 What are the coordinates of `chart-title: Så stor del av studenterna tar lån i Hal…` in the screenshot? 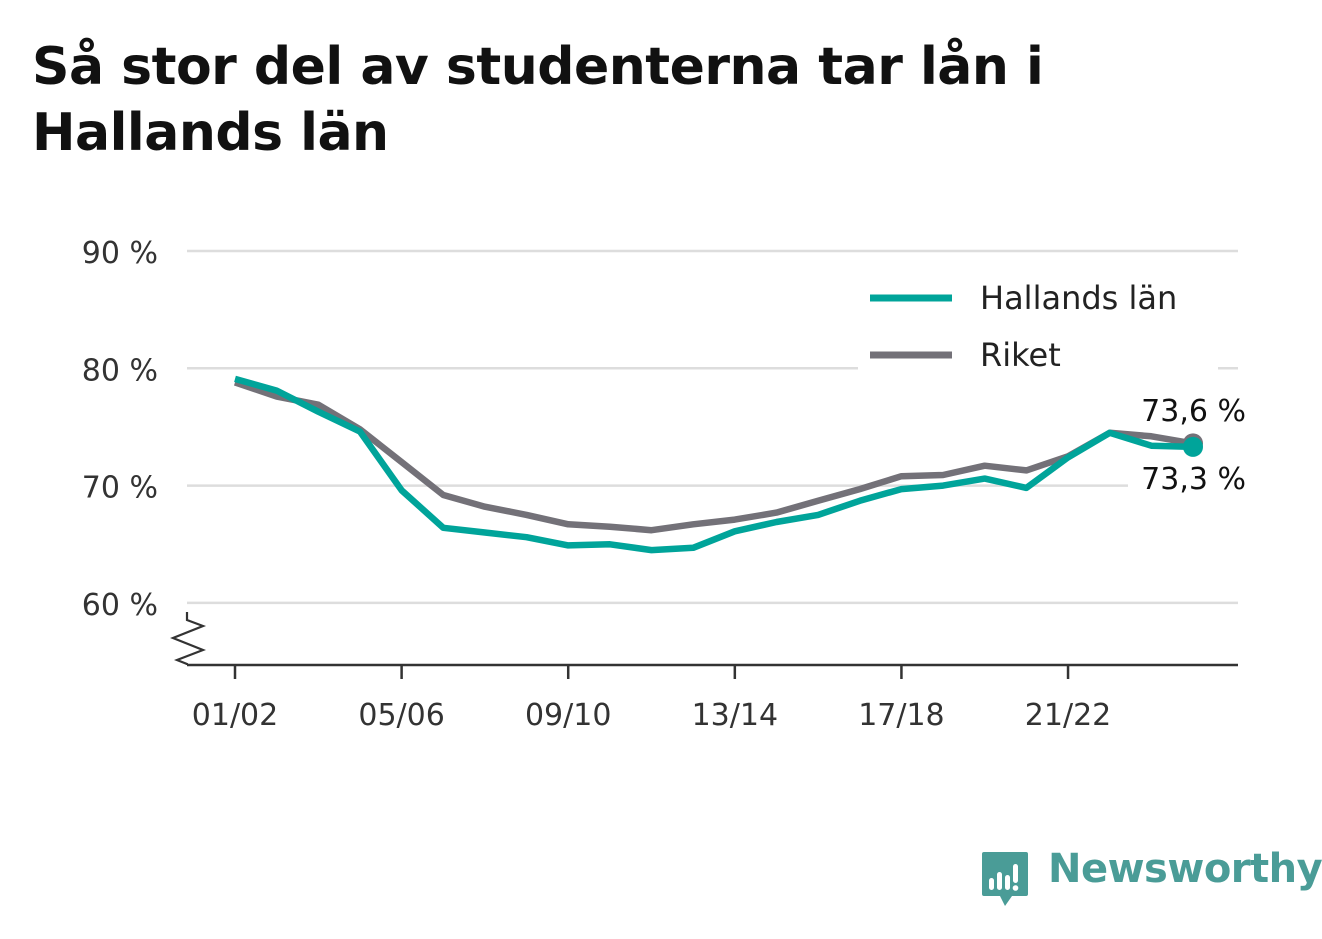 It's located at (538, 100).